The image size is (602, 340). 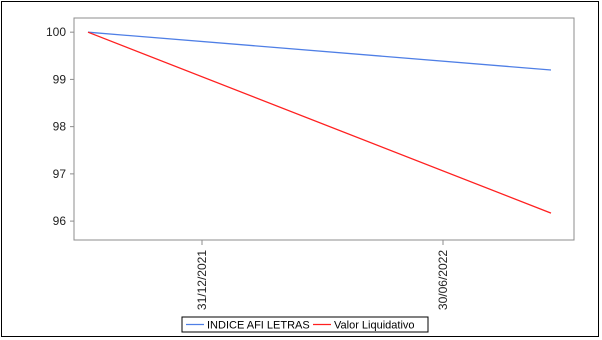 I want to click on y-axis: 96 97 98 99 100, so click(x=60, y=126).